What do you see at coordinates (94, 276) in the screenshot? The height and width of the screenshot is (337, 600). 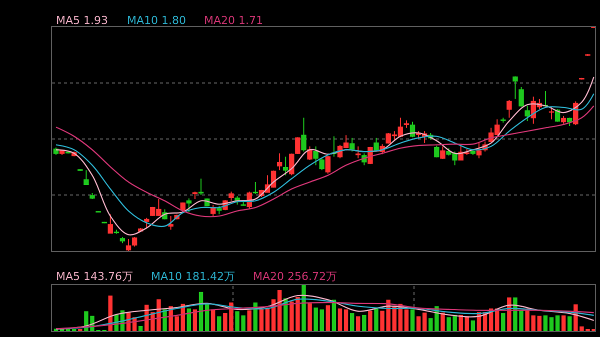 I see `text: MA5 143.76万` at bounding box center [94, 276].